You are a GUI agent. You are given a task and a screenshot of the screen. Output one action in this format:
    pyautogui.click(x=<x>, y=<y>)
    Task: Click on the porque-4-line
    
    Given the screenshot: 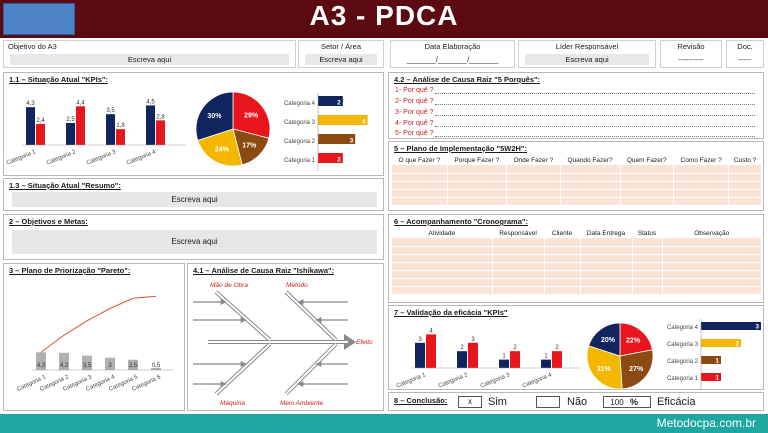 What is the action you would take?
    pyautogui.click(x=595, y=126)
    